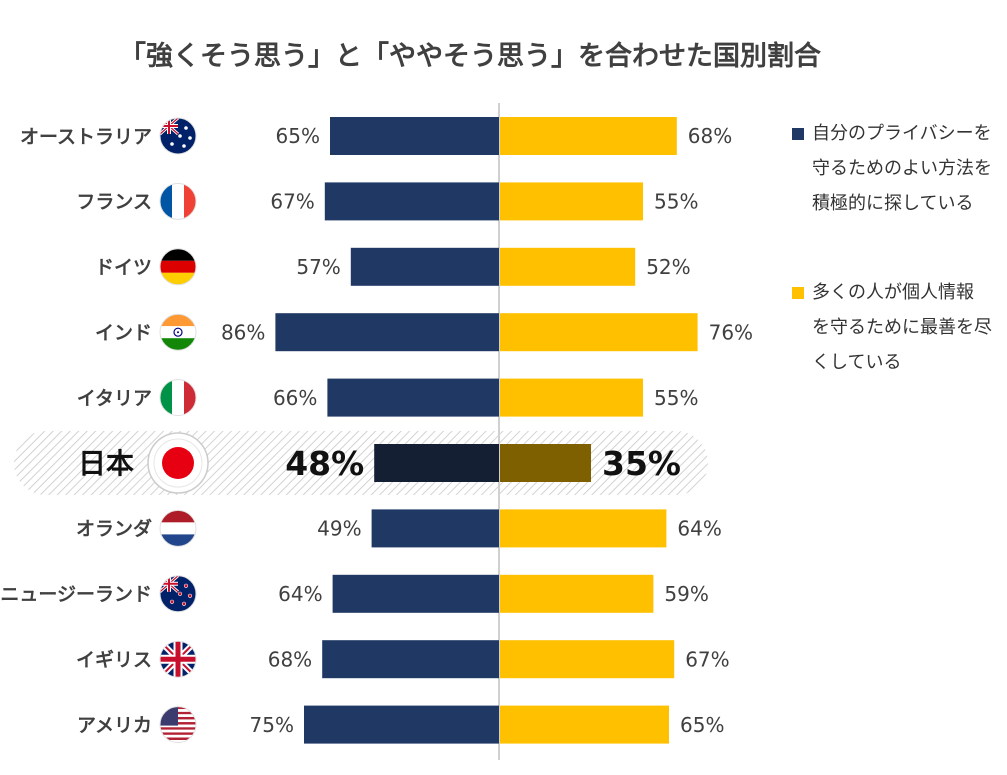 The image size is (1007, 775). What do you see at coordinates (114, 528) in the screenshot?
I see `category-label-6: オランダ` at bounding box center [114, 528].